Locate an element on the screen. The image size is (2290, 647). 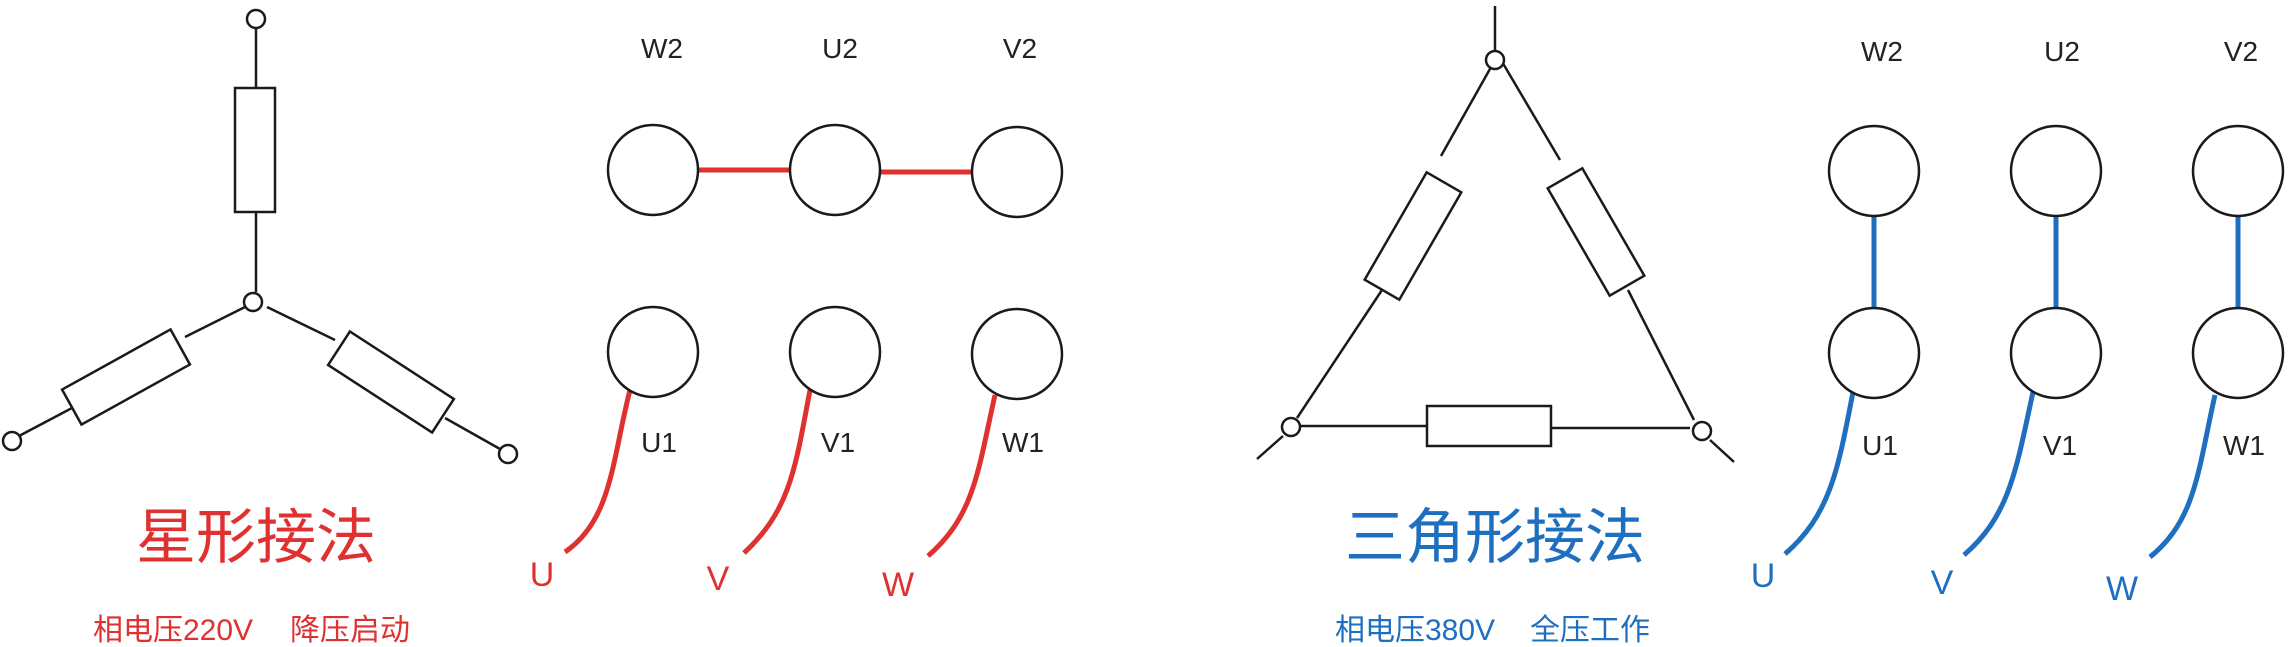
star-right-lead-inner is located at coordinates (301, 323).